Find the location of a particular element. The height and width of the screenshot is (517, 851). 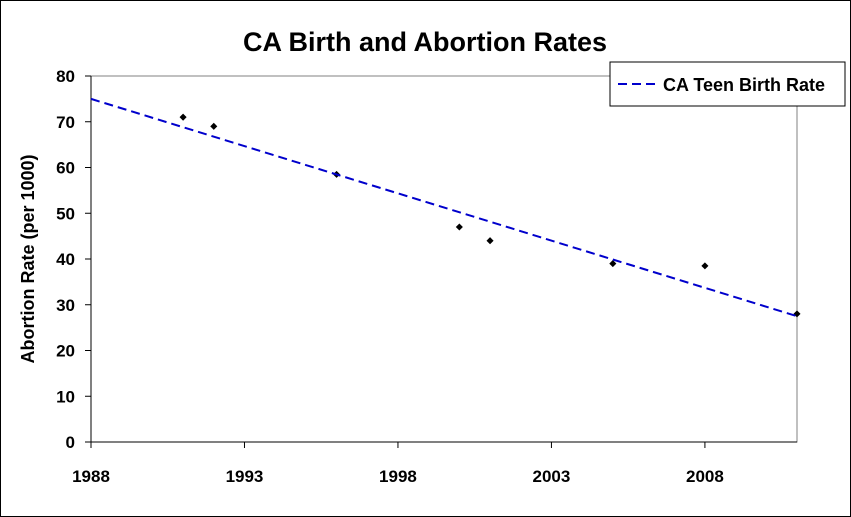

y-tick-label: 40 is located at coordinates (65, 259).